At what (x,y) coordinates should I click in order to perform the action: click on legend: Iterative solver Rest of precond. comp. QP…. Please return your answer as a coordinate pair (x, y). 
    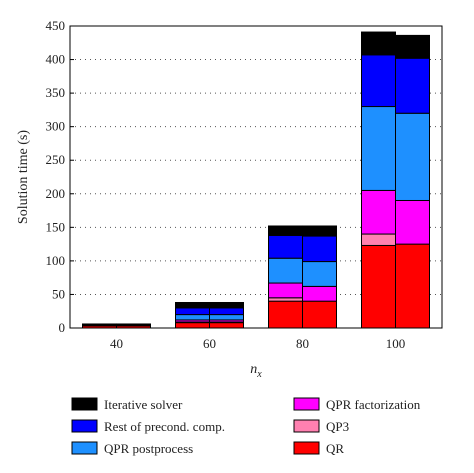
    Looking at the image, I should click on (246, 426).